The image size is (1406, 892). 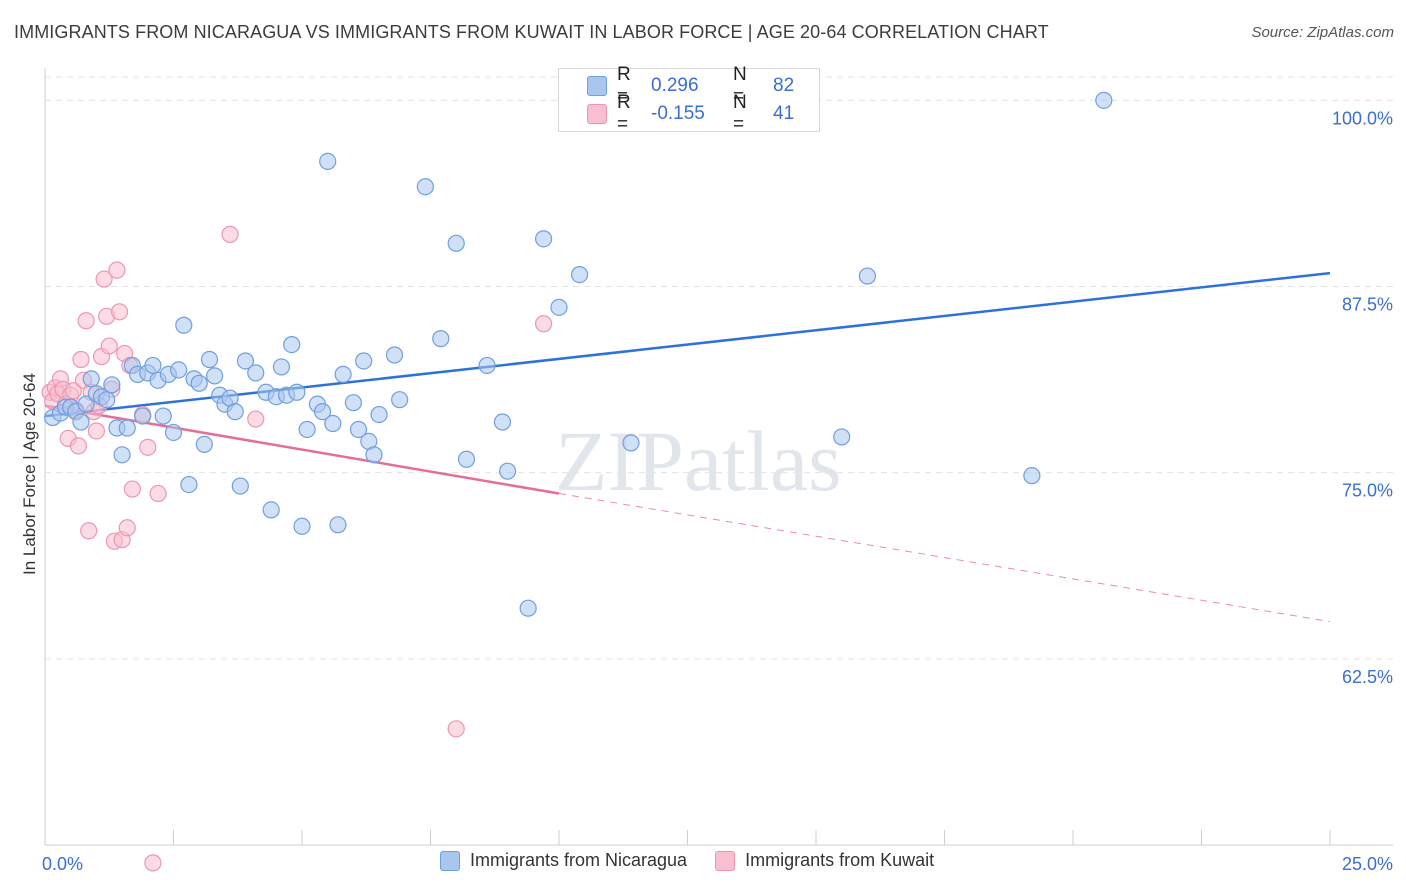 What do you see at coordinates (1322, 32) in the screenshot?
I see `source-credit: Source: ZipAtlas.com` at bounding box center [1322, 32].